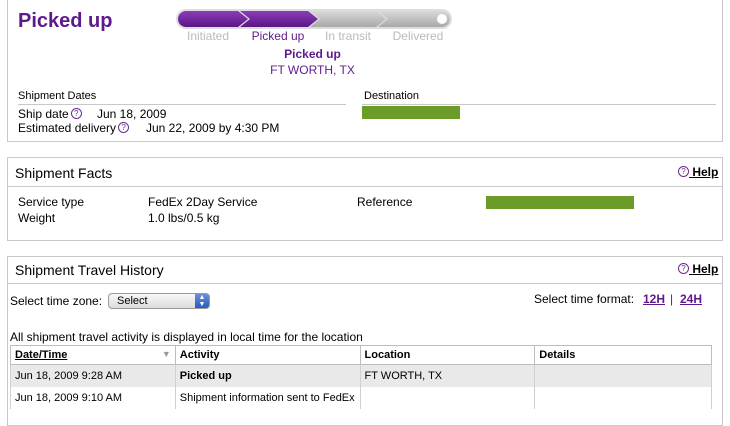  I want to click on progress-step-initiated, so click(213, 19).